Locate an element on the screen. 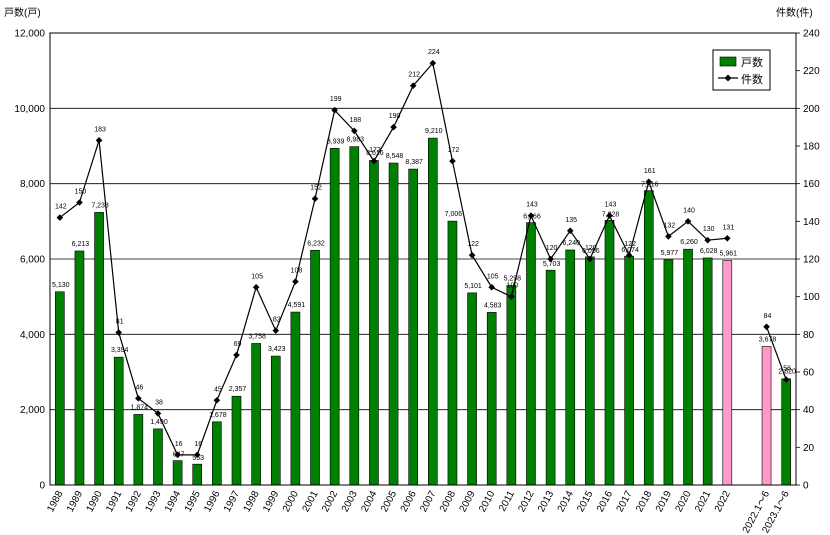  x-tick-label: 2013 is located at coordinates (546, 501).